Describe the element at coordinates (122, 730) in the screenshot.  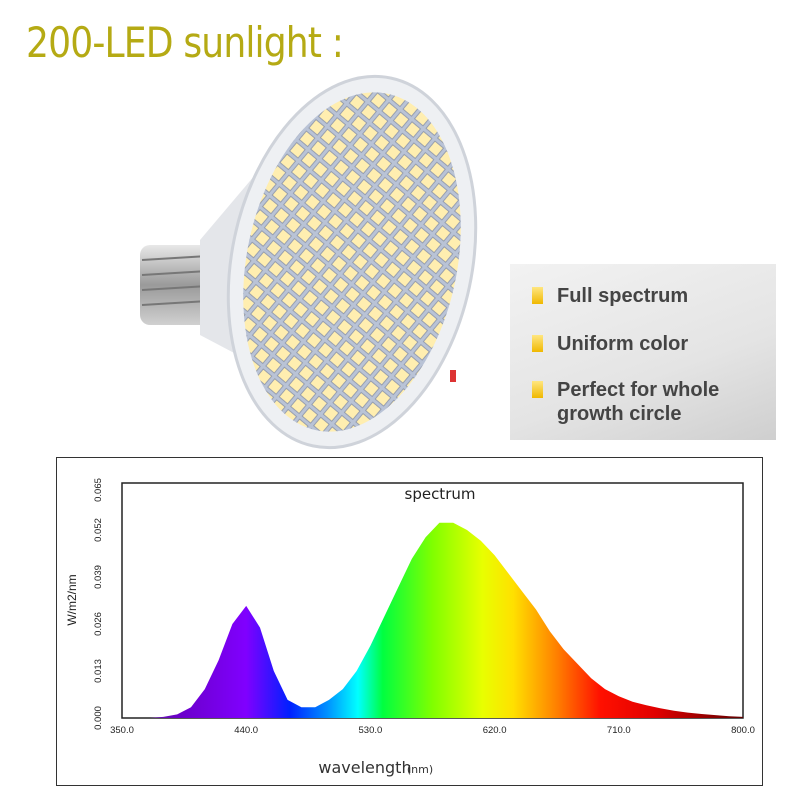
I see `x-tick-label: 350.0` at that location.